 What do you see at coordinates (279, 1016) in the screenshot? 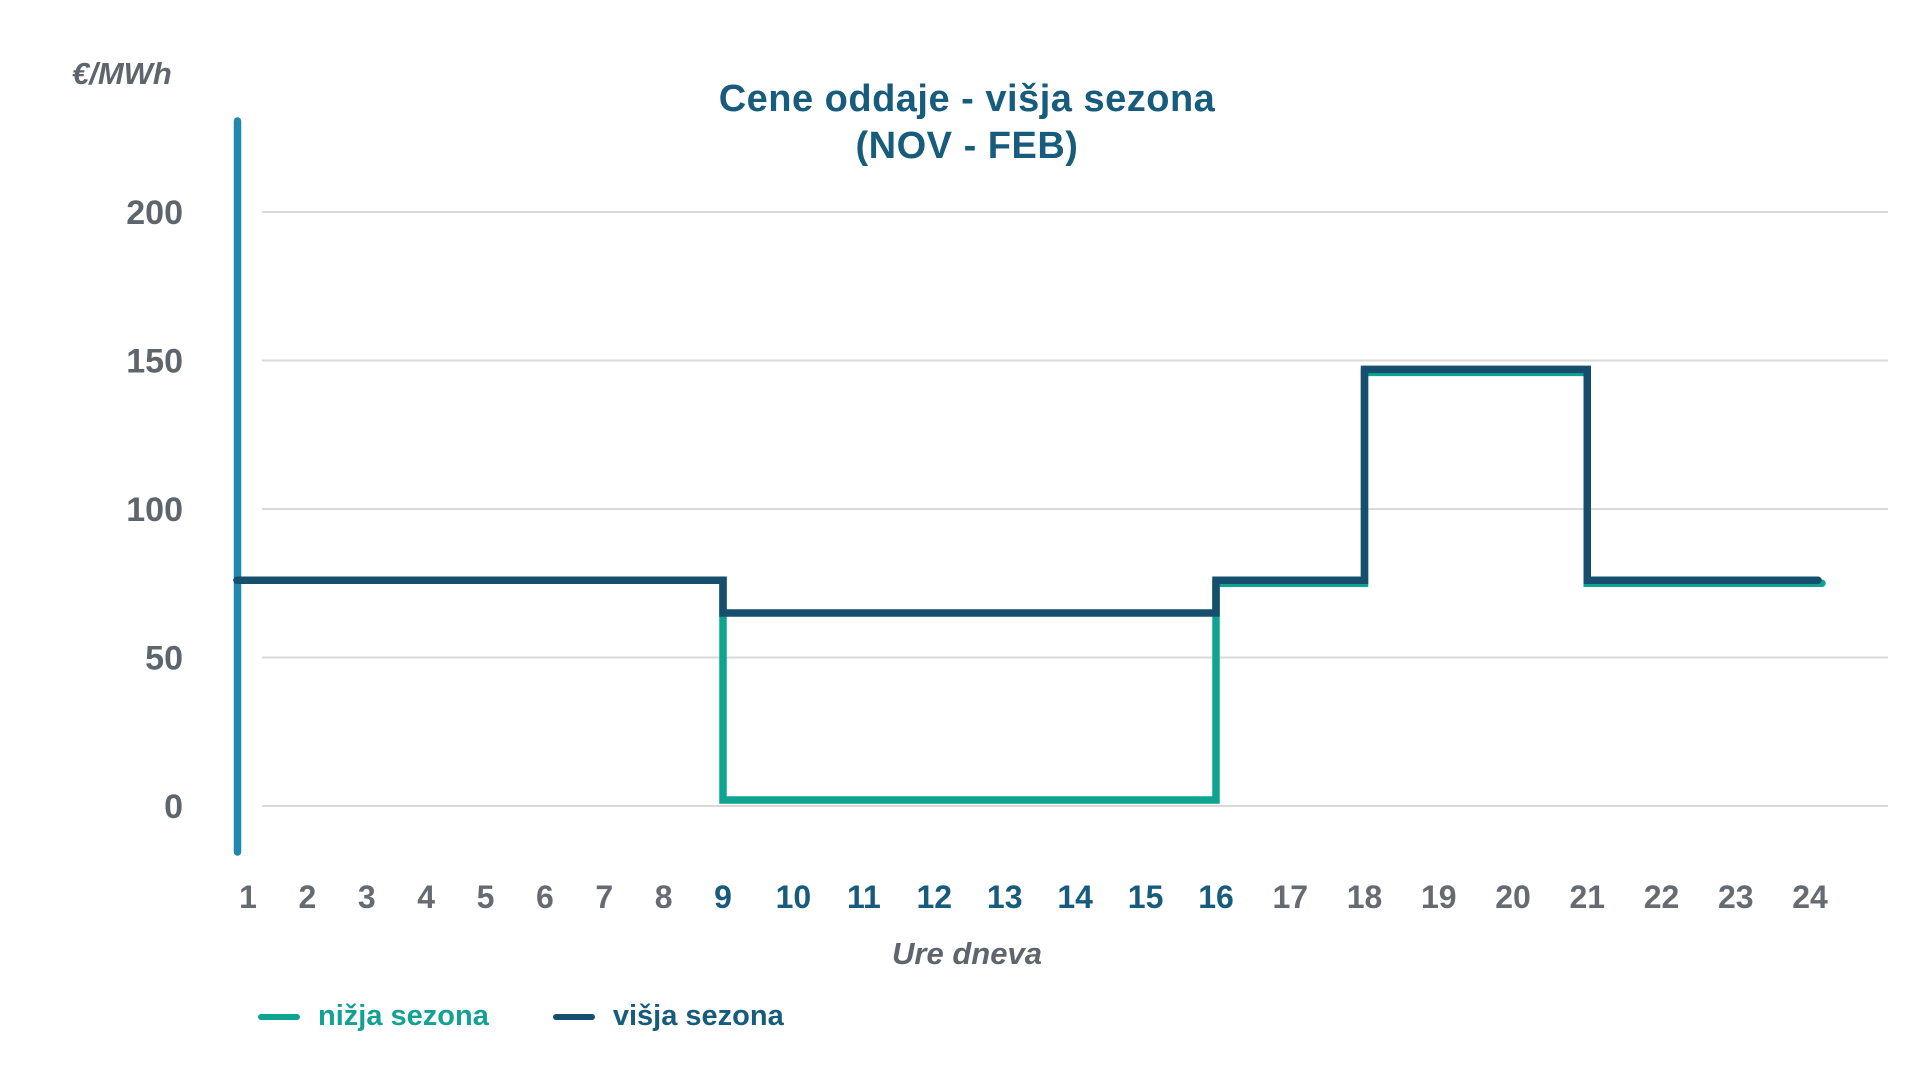
I see `nizja-sezona-line-swatch-icon` at bounding box center [279, 1016].